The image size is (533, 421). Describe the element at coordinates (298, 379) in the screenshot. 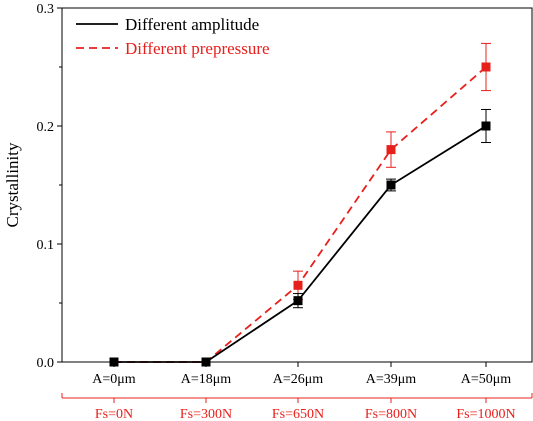

I see `x-tick-label: A=26μm` at that location.